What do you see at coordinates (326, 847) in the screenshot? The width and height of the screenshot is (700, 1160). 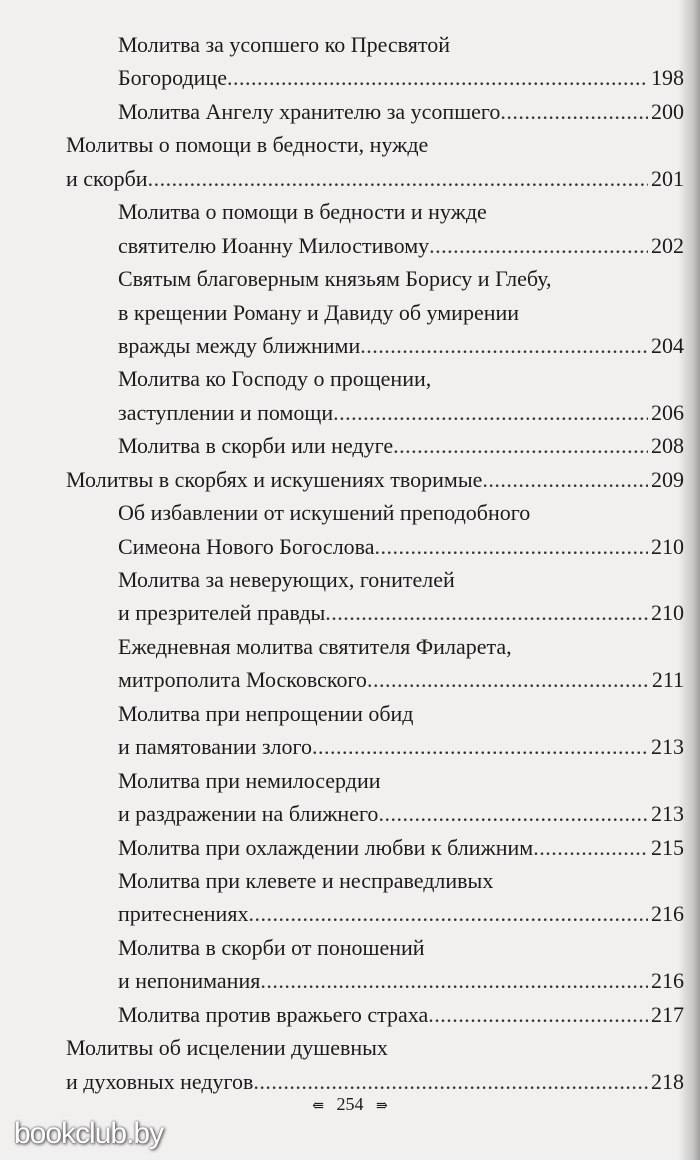 I see `toc-entry-title: Молитва при охлаждении любви к ближним` at bounding box center [326, 847].